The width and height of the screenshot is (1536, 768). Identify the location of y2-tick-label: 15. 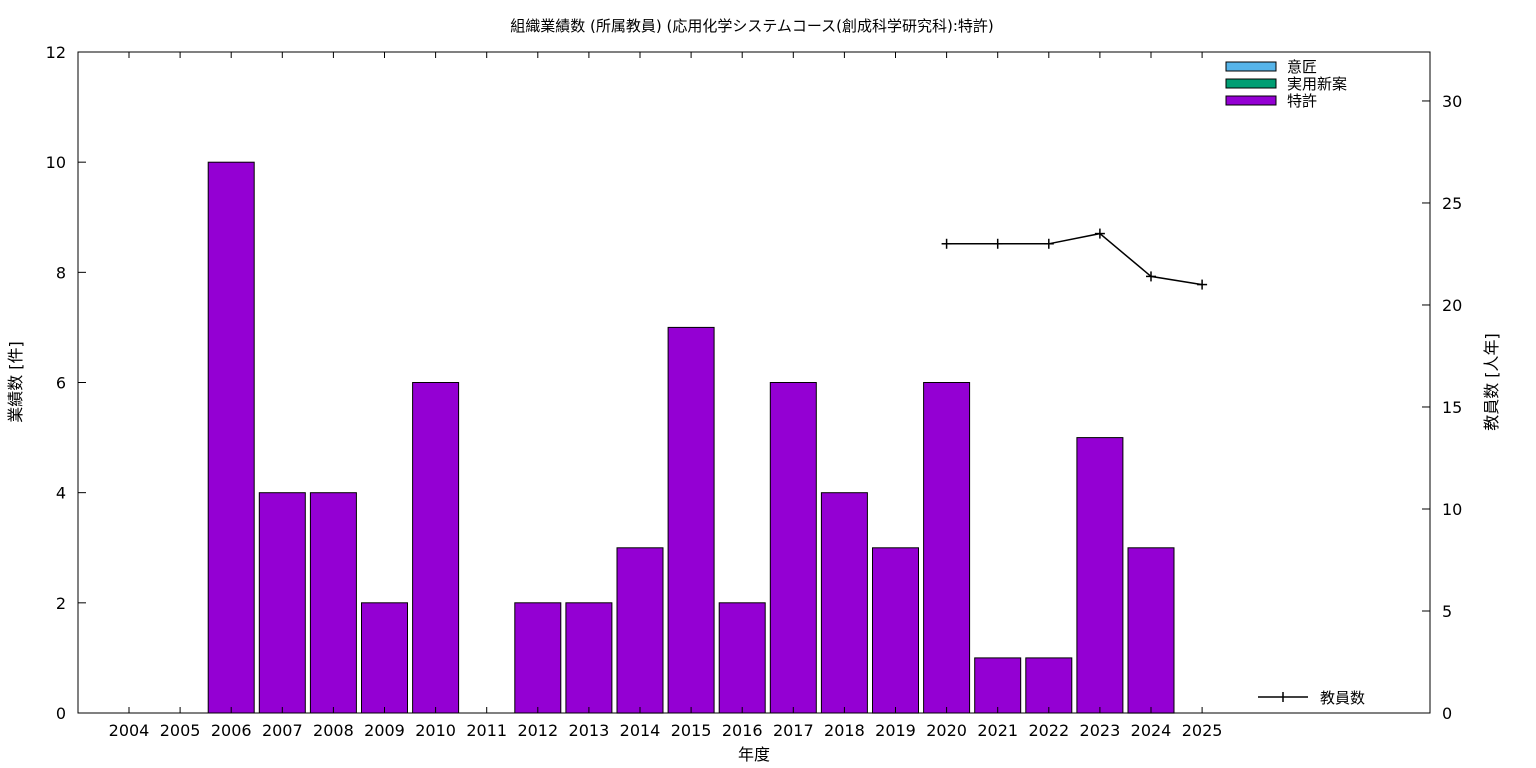
(1452, 407).